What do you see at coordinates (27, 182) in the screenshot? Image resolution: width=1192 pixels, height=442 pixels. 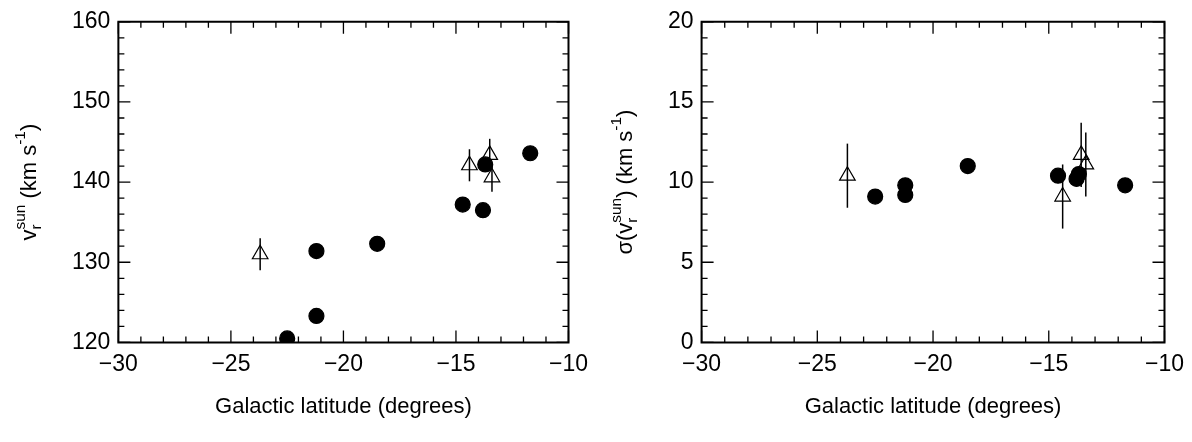 I see `y-axis-title: vrsun (km s-1)` at bounding box center [27, 182].